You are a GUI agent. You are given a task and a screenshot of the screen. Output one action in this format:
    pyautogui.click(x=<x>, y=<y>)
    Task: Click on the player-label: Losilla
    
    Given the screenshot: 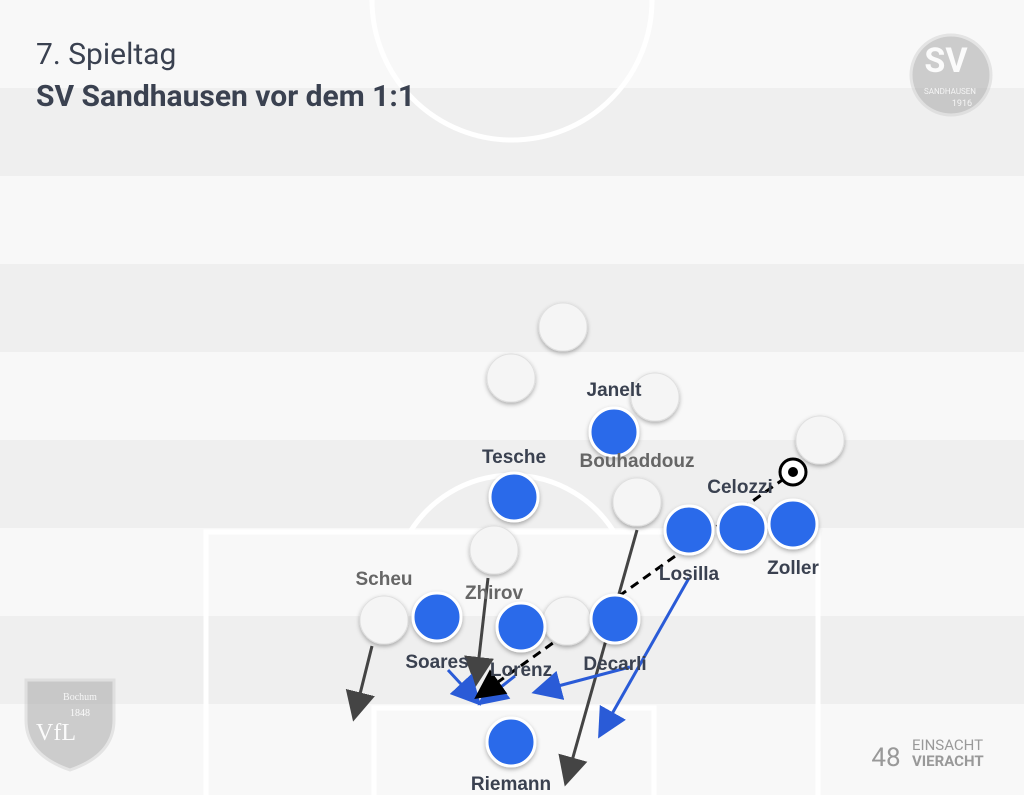 What is the action you would take?
    pyautogui.click(x=689, y=574)
    